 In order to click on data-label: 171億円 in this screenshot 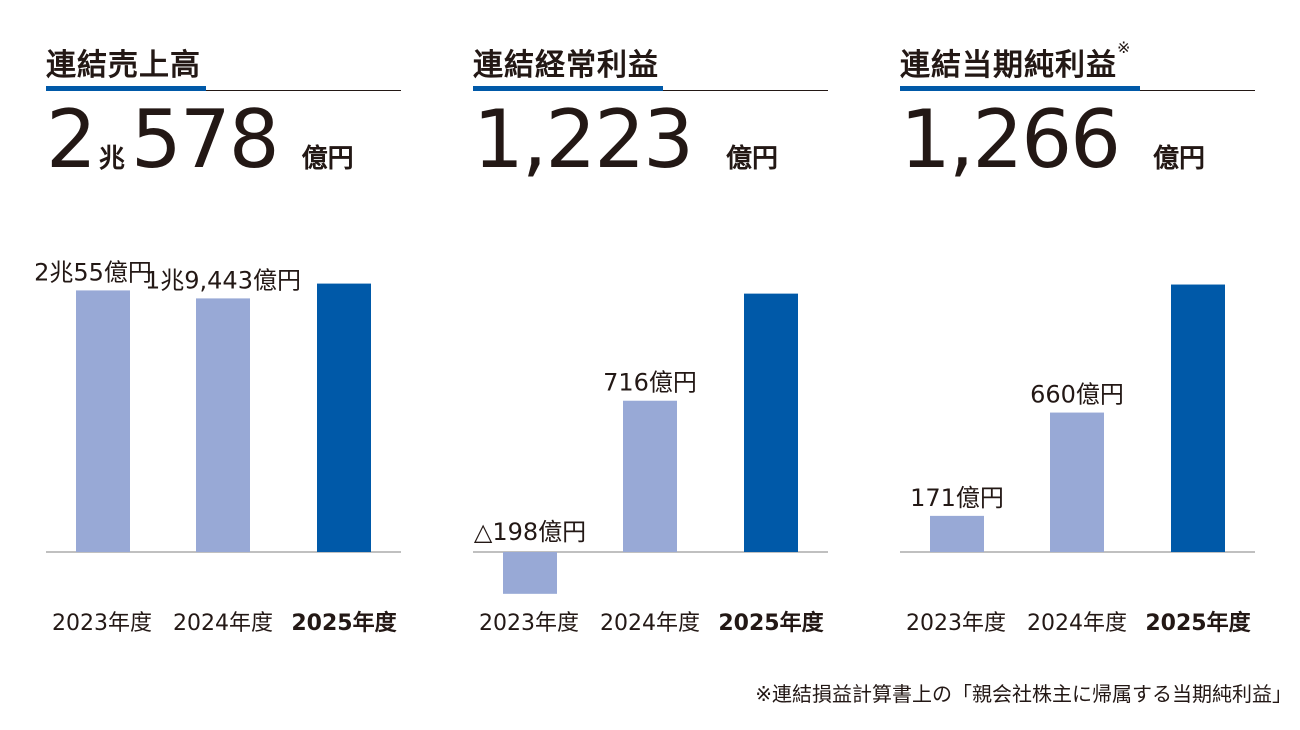, I will do `click(957, 498)`.